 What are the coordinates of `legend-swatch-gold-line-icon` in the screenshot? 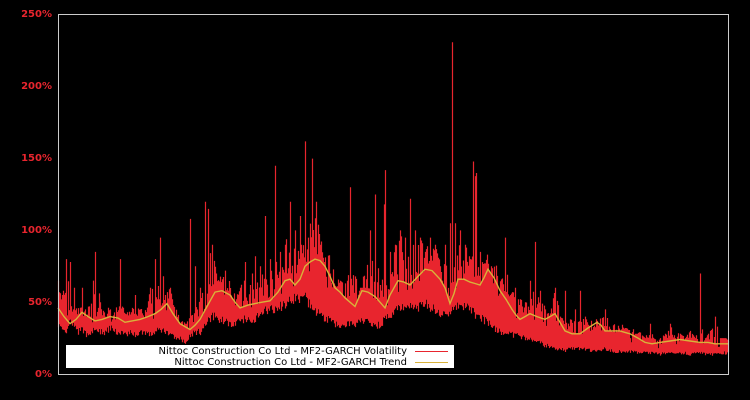 It's located at (431, 362).